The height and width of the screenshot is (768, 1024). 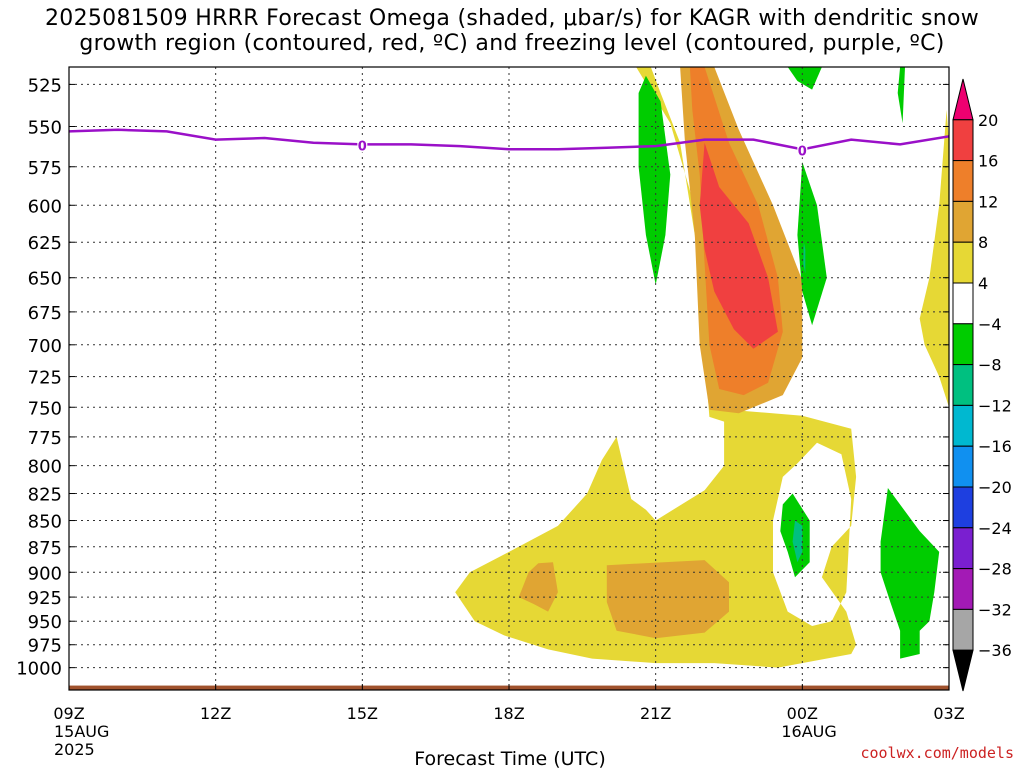 I want to click on y-tick-label: 850, so click(x=45, y=522).